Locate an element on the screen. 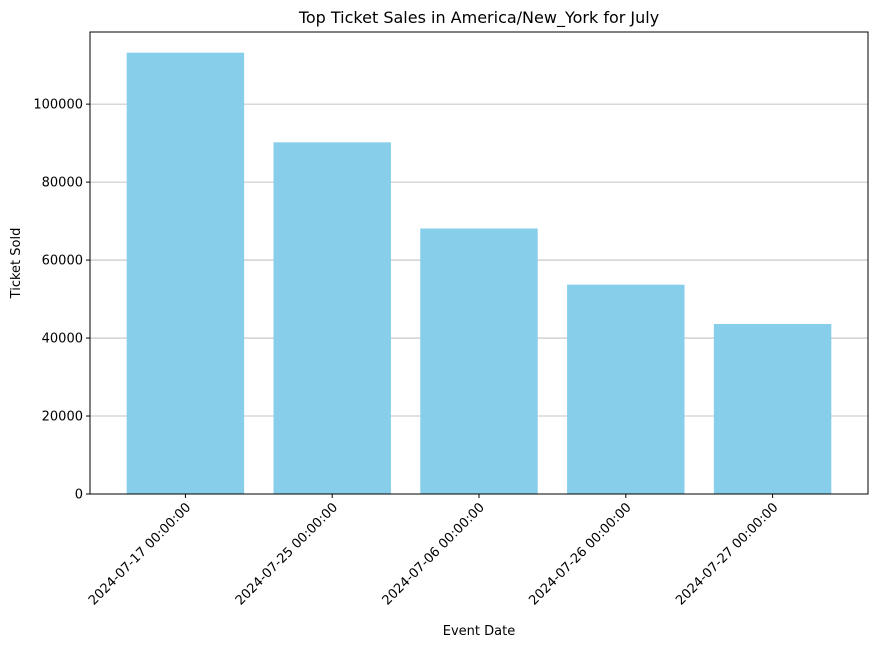  y-tick-label: 80000 is located at coordinates (62, 183).